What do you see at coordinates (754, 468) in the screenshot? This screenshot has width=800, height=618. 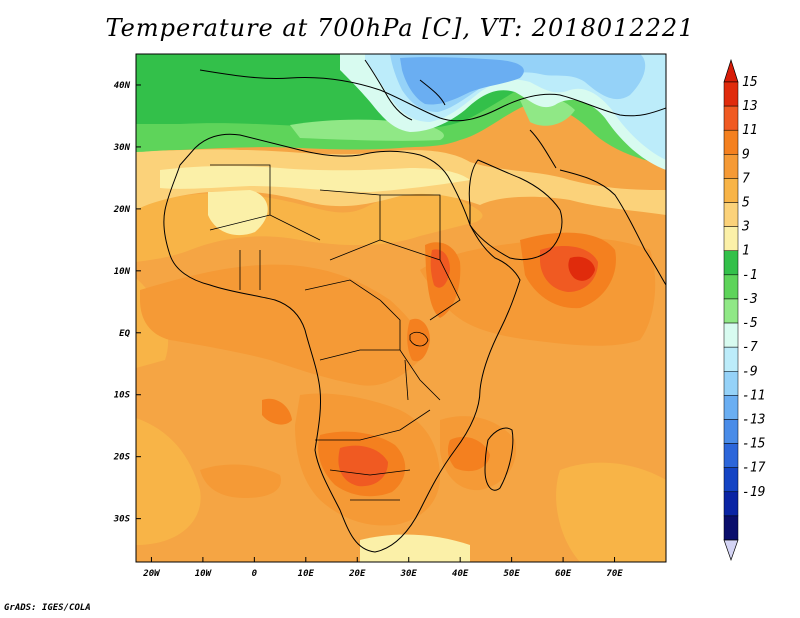 I see `colorbar-label: -17` at bounding box center [754, 468].